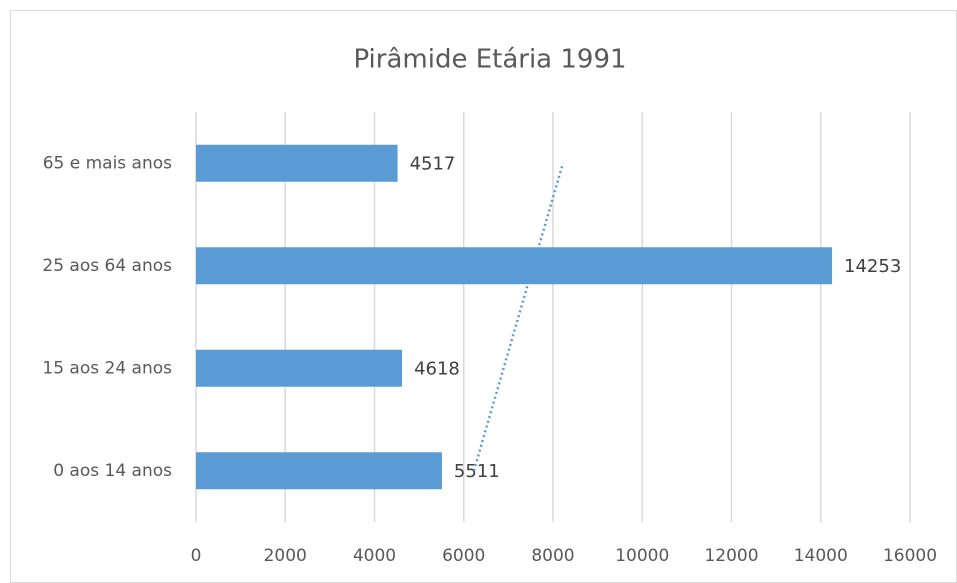  Describe the element at coordinates (196, 556) in the screenshot. I see `x-tick-label: 0` at that location.